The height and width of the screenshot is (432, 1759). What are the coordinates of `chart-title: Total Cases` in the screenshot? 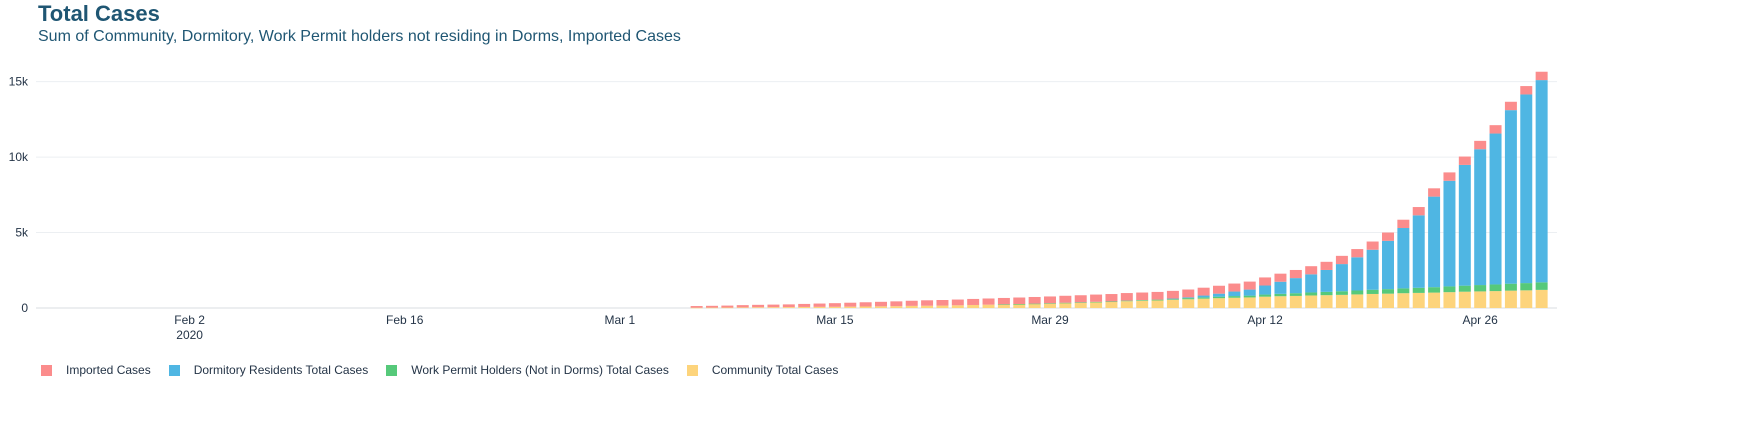 It's located at (99, 13).